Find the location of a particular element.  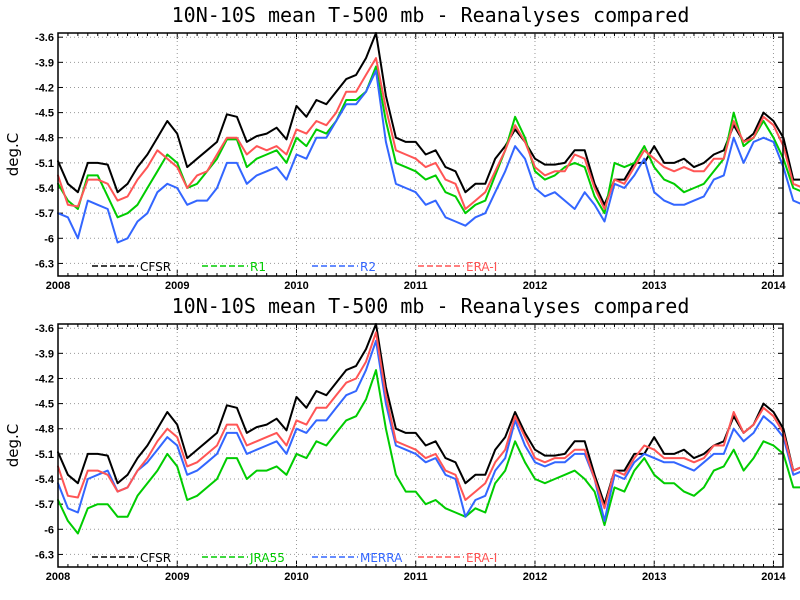

legend-label: MERRA is located at coordinates (381, 558).